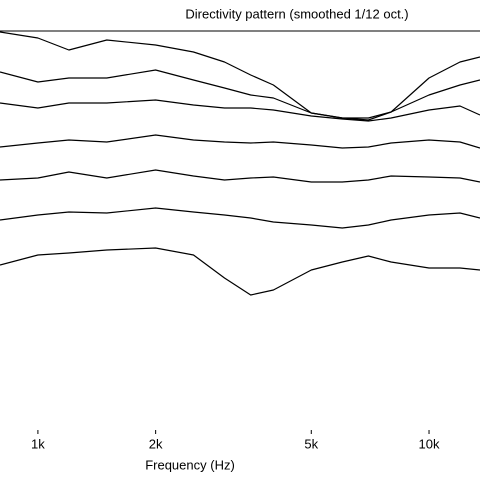 The width and height of the screenshot is (480, 480). I want to click on x-tick-label: 10k, so click(429, 443).